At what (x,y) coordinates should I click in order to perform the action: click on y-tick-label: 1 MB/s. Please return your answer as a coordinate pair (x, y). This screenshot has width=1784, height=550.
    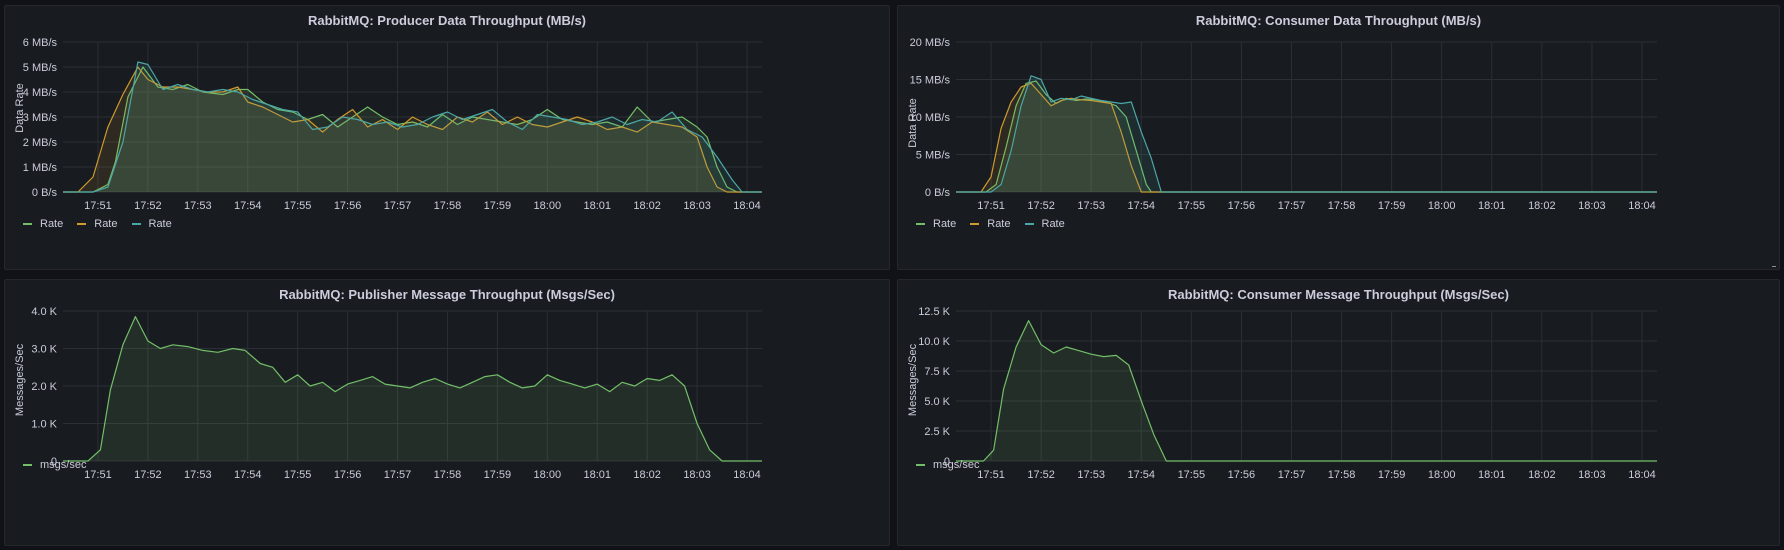
    Looking at the image, I should click on (40, 168).